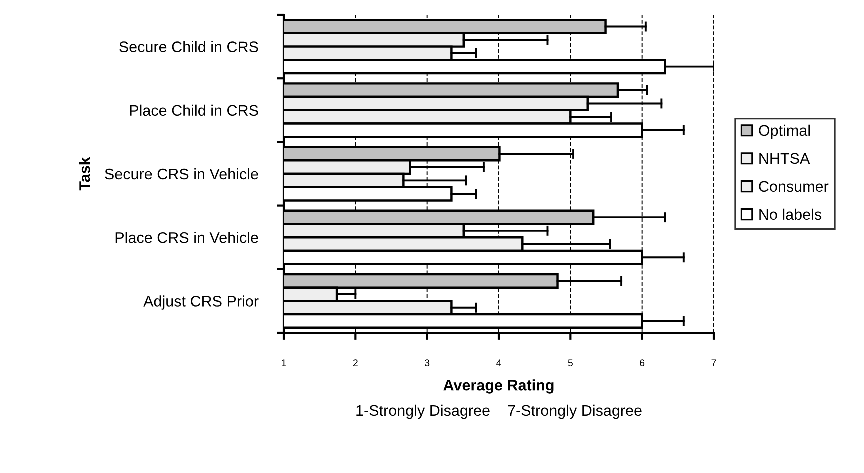 The image size is (864, 473). I want to click on y-tick-label: Secure CRS in Vehicle, so click(181, 174).